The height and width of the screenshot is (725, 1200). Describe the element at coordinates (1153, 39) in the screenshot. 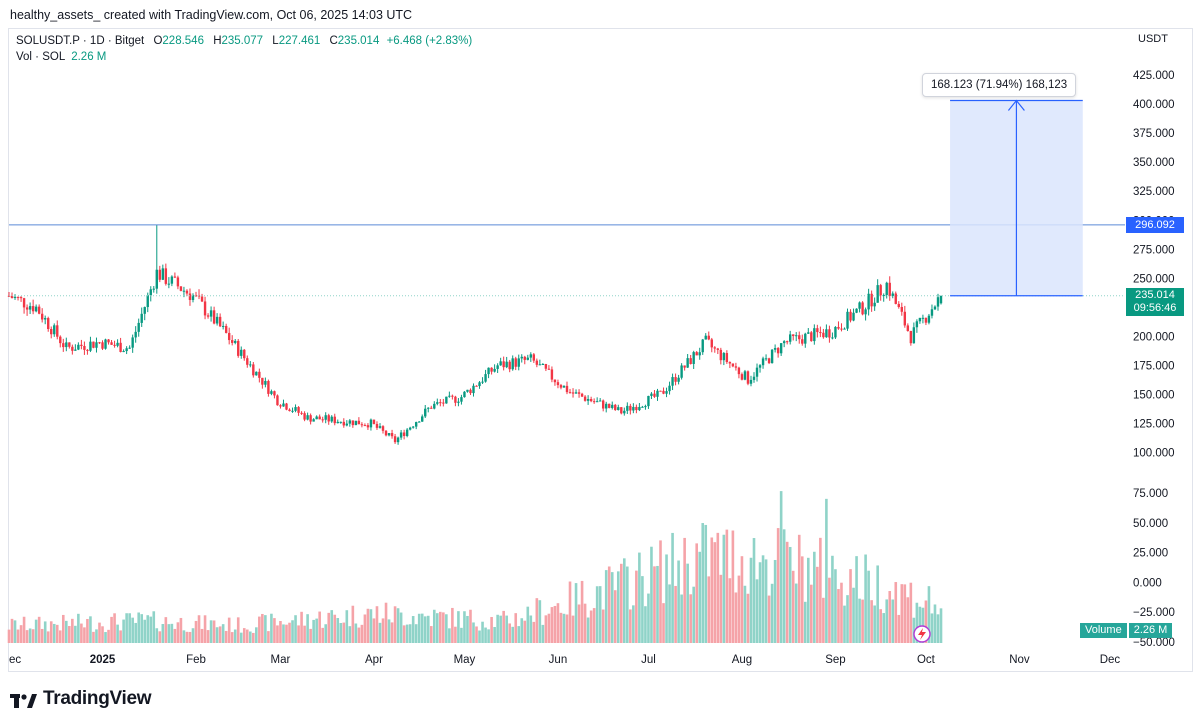

I see `currency-unit-button: USDT` at that location.